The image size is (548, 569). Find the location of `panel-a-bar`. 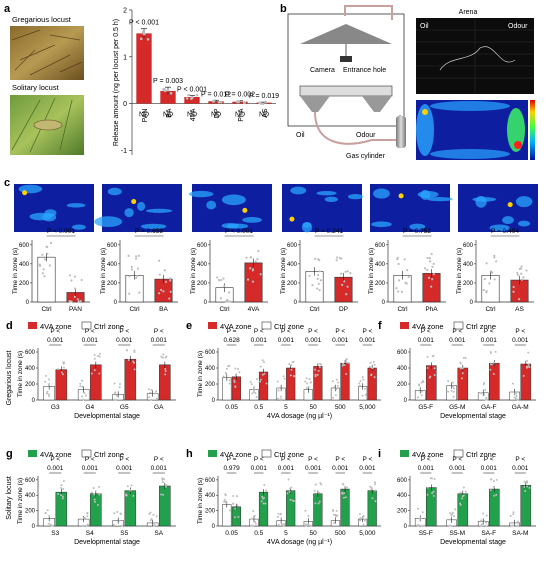

panel-a-bar is located at coordinates (216, 102).